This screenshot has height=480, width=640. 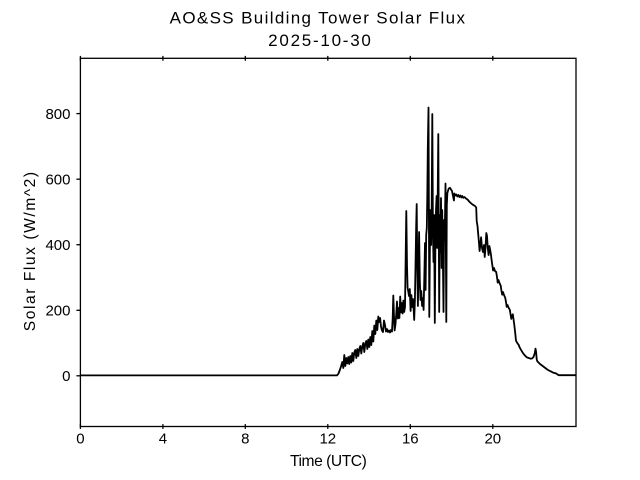 What do you see at coordinates (328, 461) in the screenshot?
I see `svg-text: Time (UTC)` at bounding box center [328, 461].